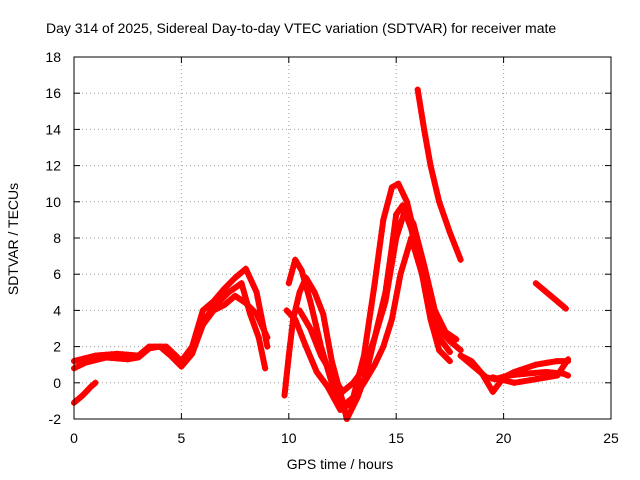 The image size is (640, 480). Describe the element at coordinates (504, 438) in the screenshot. I see `x-tick-label: 20` at that location.